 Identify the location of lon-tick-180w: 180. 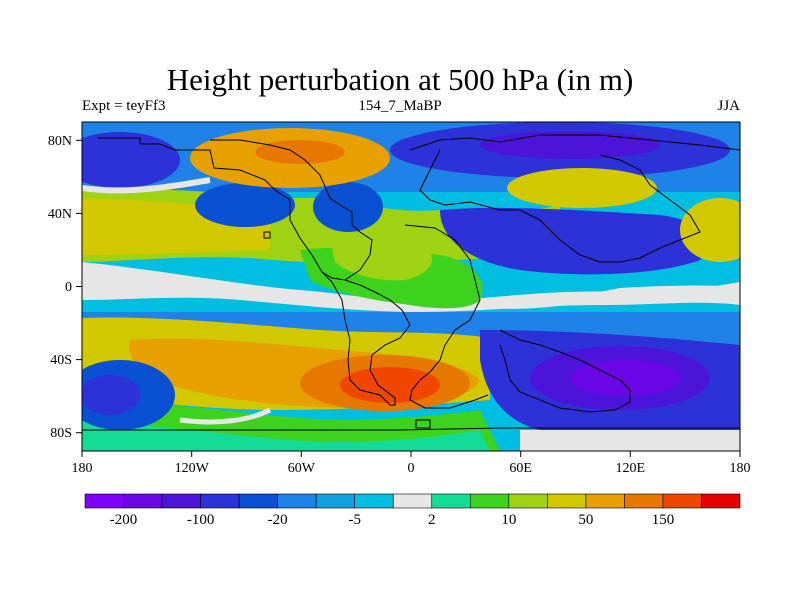
(82, 468).